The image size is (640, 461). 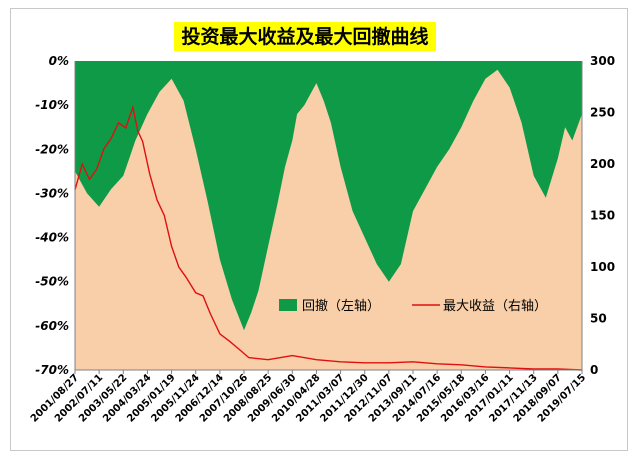 I want to click on y-right-tick-label: 50, so click(x=598, y=319).